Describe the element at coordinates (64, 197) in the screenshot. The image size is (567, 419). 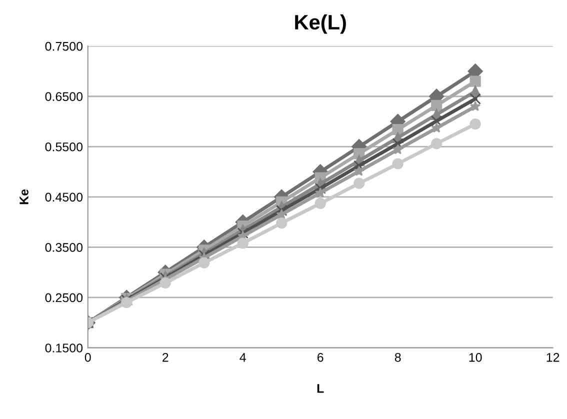
I see `y-tick-label: 0.4500` at that location.